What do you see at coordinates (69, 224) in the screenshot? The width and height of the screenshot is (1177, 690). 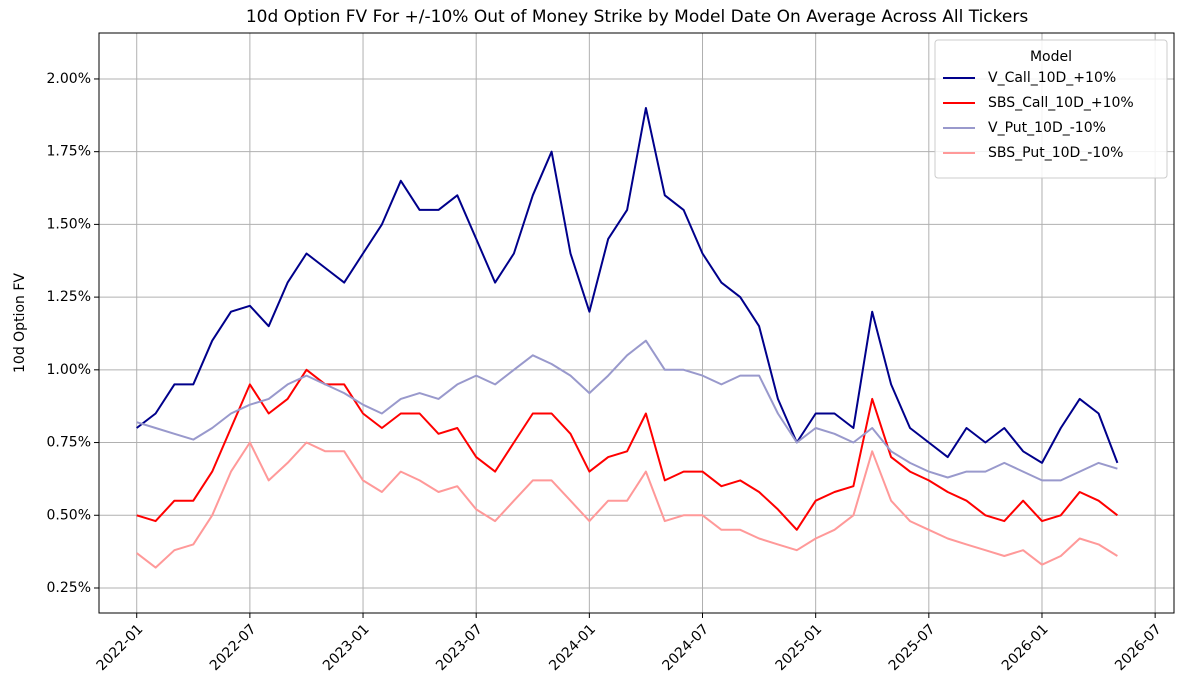 I see `y-tick-label: 1.50%` at bounding box center [69, 224].